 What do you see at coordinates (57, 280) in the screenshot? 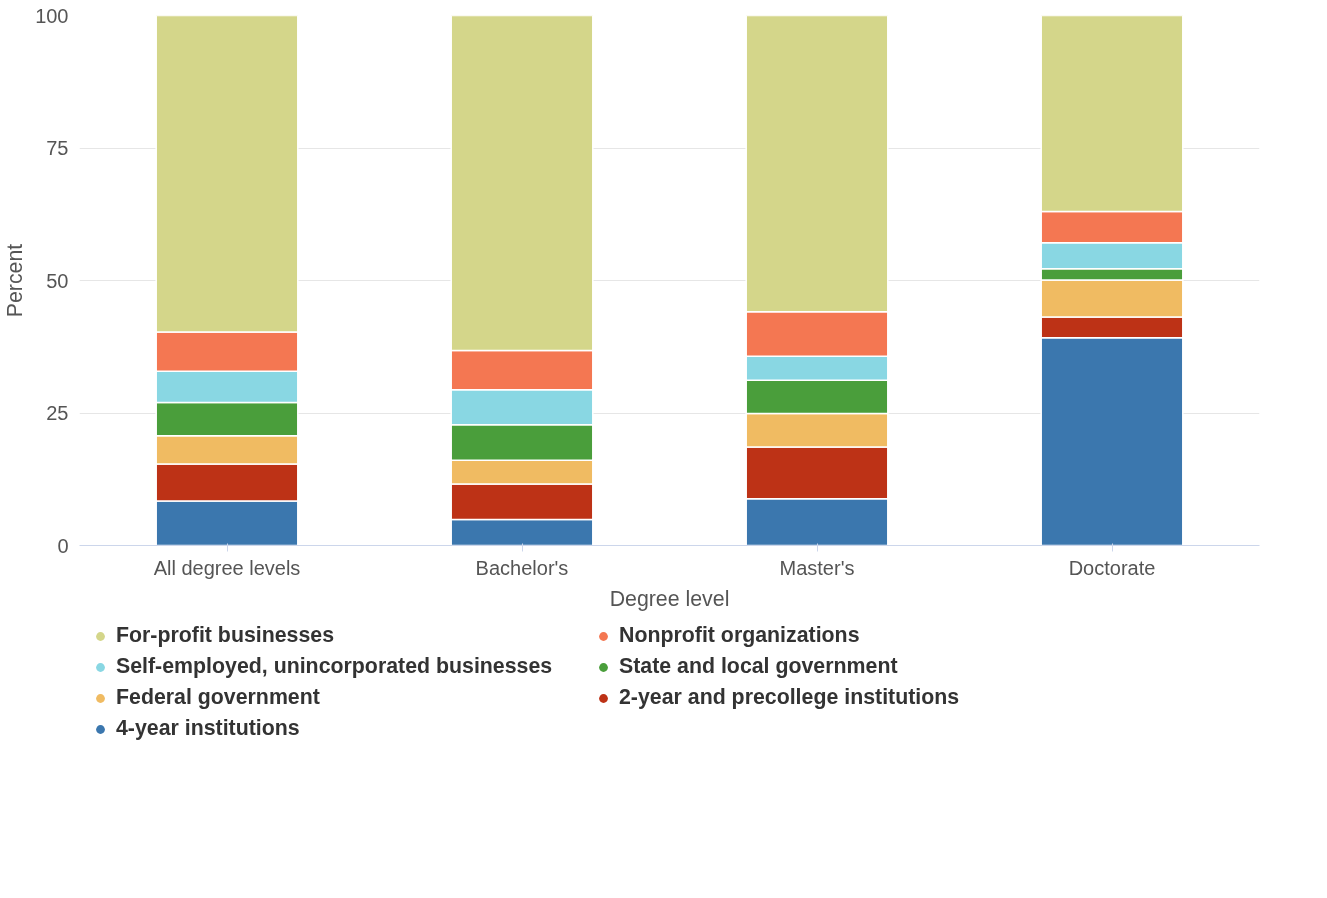
I see `y-tick-label: 50` at bounding box center [57, 280].